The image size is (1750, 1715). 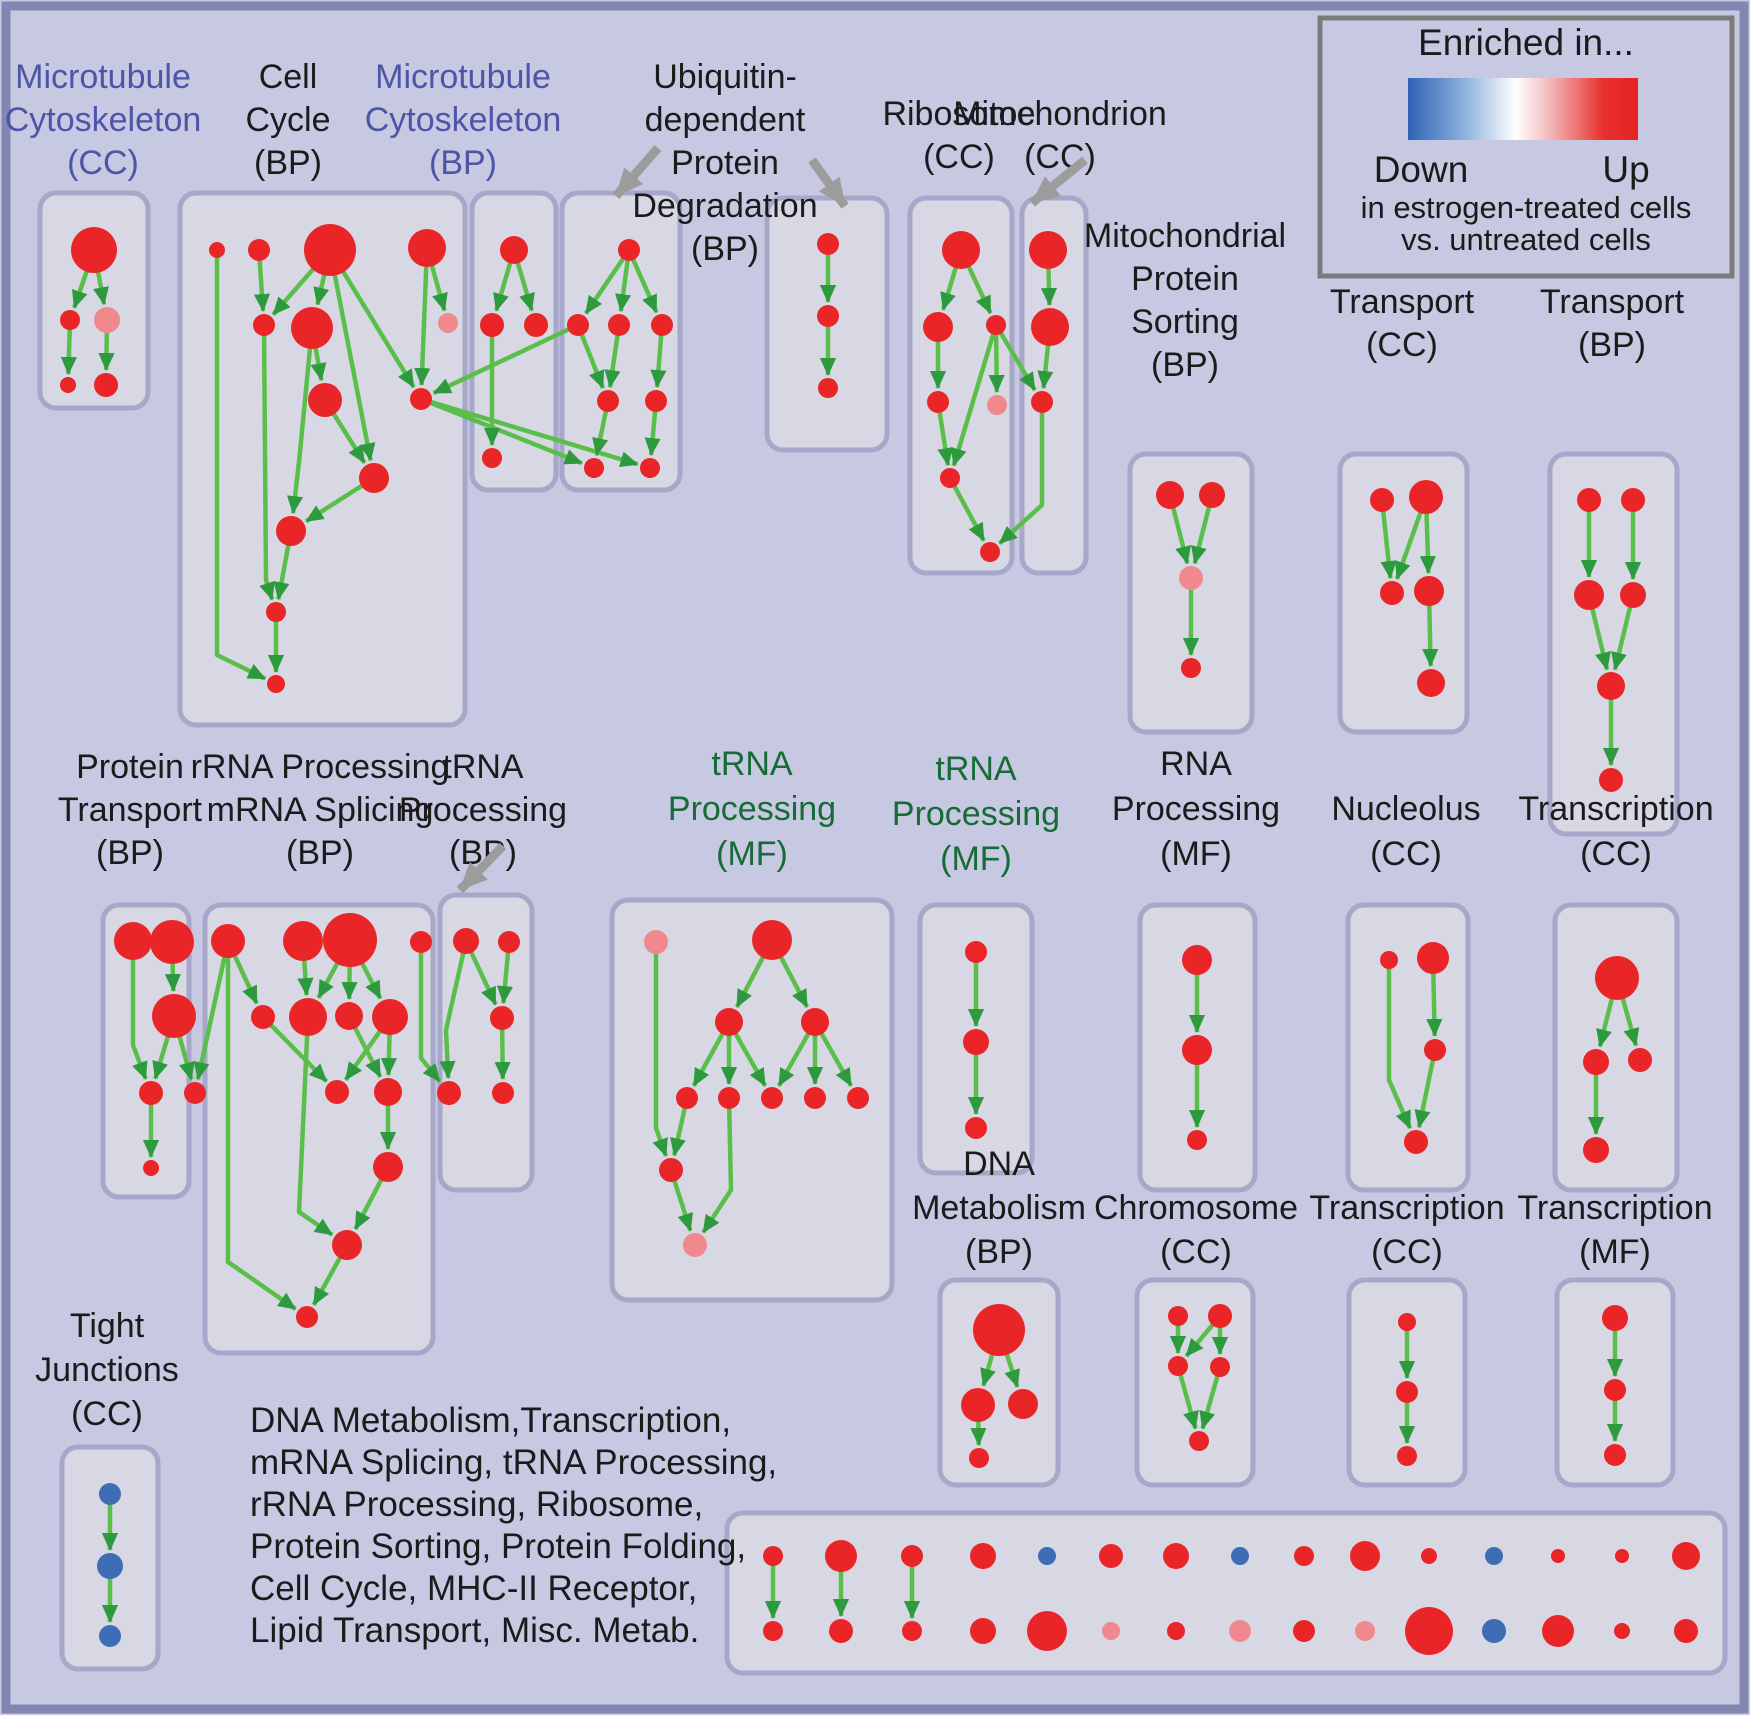 What do you see at coordinates (650, 468) in the screenshot?
I see `gene-node-ubiquitin-1-u8` at bounding box center [650, 468].